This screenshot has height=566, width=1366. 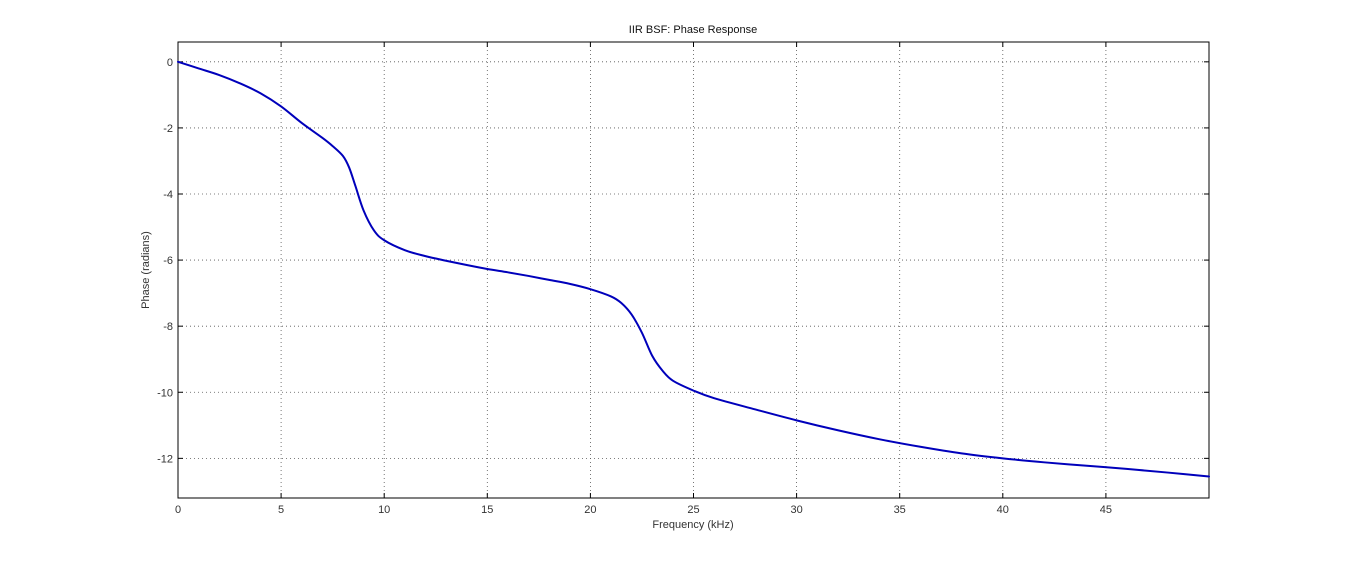 I want to click on x-tick-label: 25, so click(x=693, y=510).